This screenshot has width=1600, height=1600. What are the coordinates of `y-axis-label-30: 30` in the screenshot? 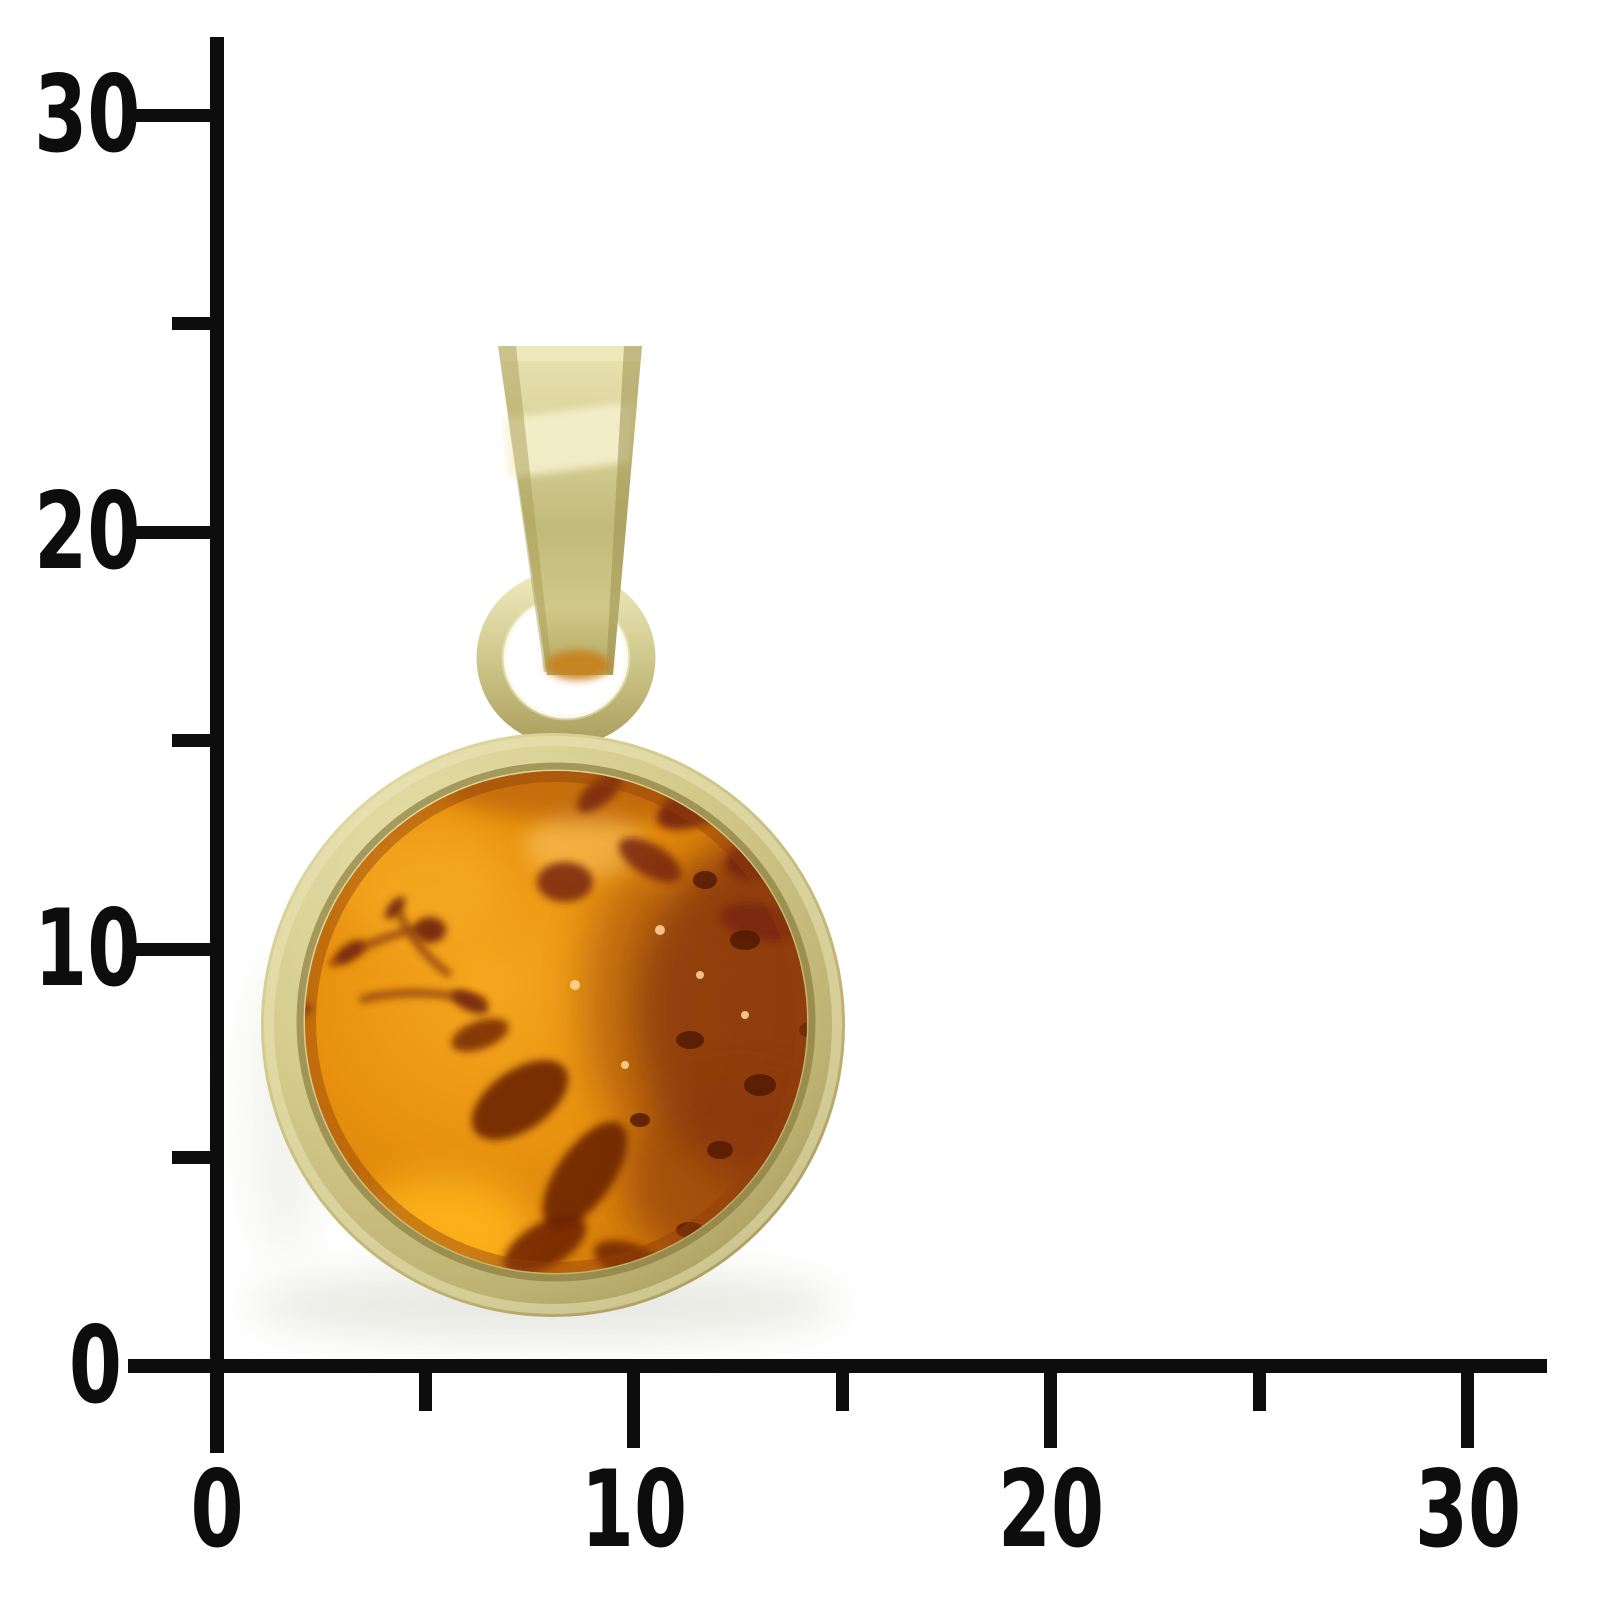 It's located at (87, 114).